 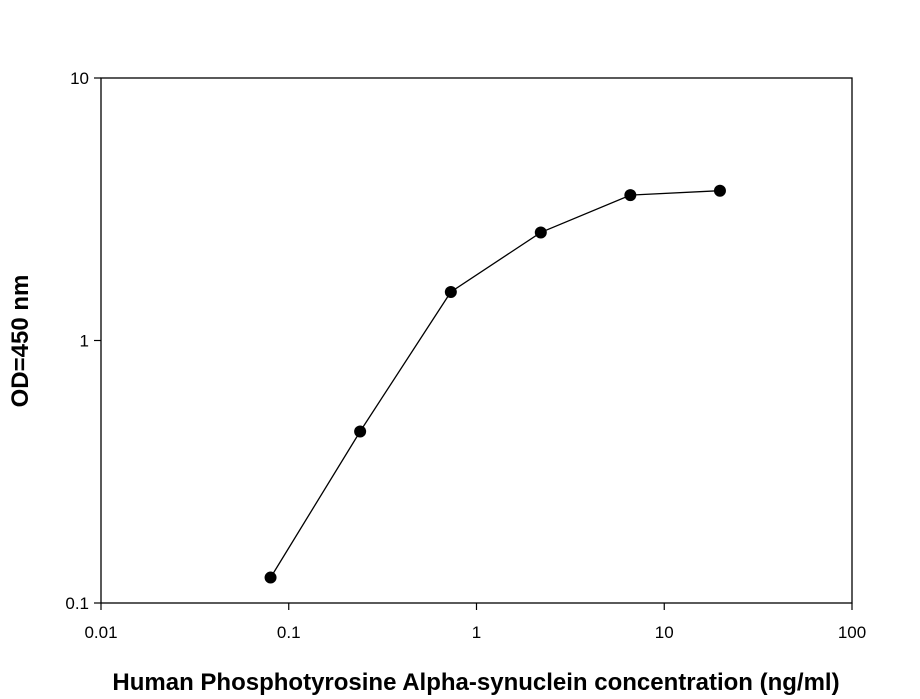 What do you see at coordinates (476, 632) in the screenshot?
I see `x-tick-label: 1` at bounding box center [476, 632].